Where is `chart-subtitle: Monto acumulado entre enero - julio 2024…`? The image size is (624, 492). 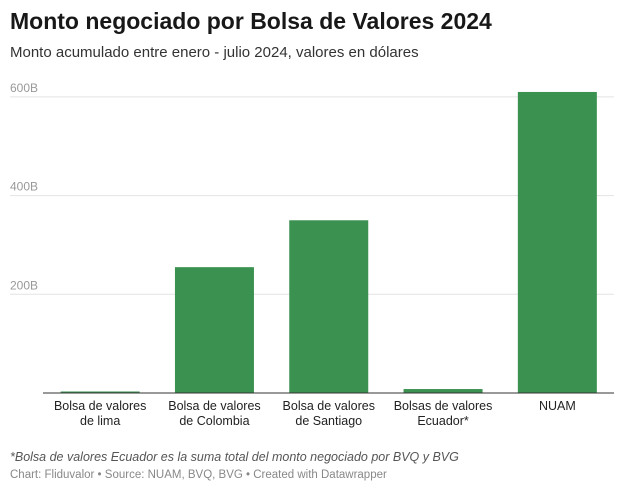 chart-subtitle: Monto acumulado entre enero - julio 2024… is located at coordinates (214, 52).